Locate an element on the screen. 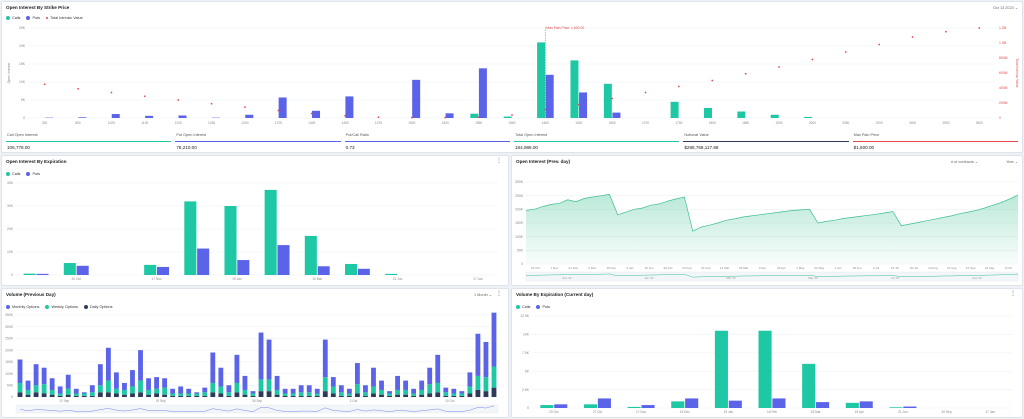 This screenshot has width=1024, height=419. x-tick-label: 12 Mar is located at coordinates (724, 268).